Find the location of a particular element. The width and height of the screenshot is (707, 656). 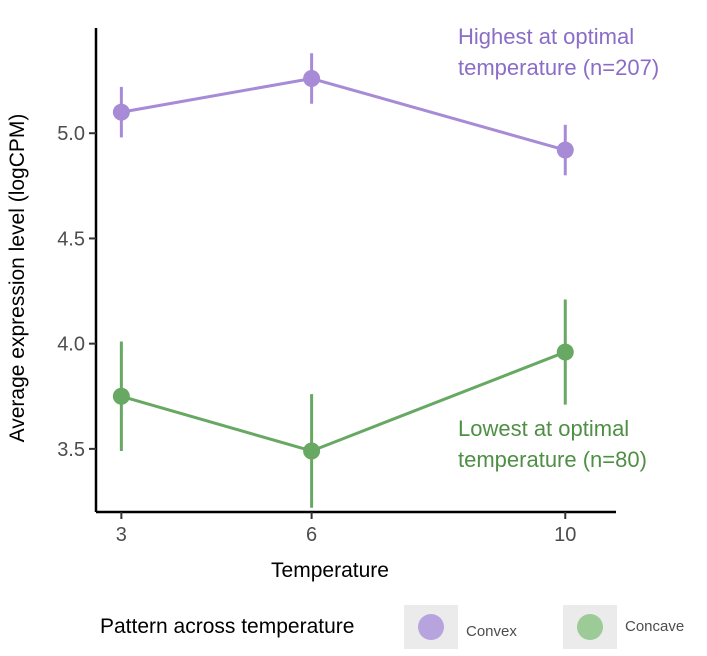

legend-title: Pattern across temperature is located at coordinates (227, 626).